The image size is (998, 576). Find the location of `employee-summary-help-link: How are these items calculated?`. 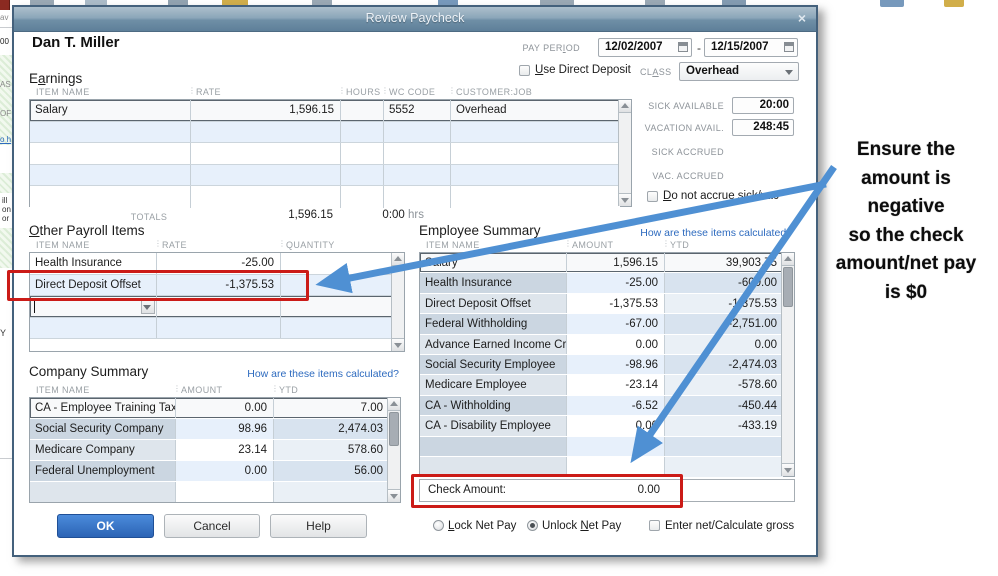

employee-summary-help-link: How are these items calculated? is located at coordinates (716, 233).